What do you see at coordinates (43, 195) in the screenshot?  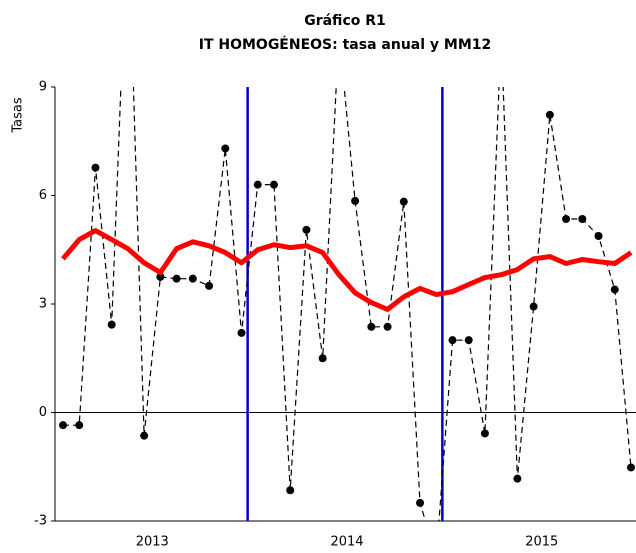 I see `y-tick-label: 6` at bounding box center [43, 195].